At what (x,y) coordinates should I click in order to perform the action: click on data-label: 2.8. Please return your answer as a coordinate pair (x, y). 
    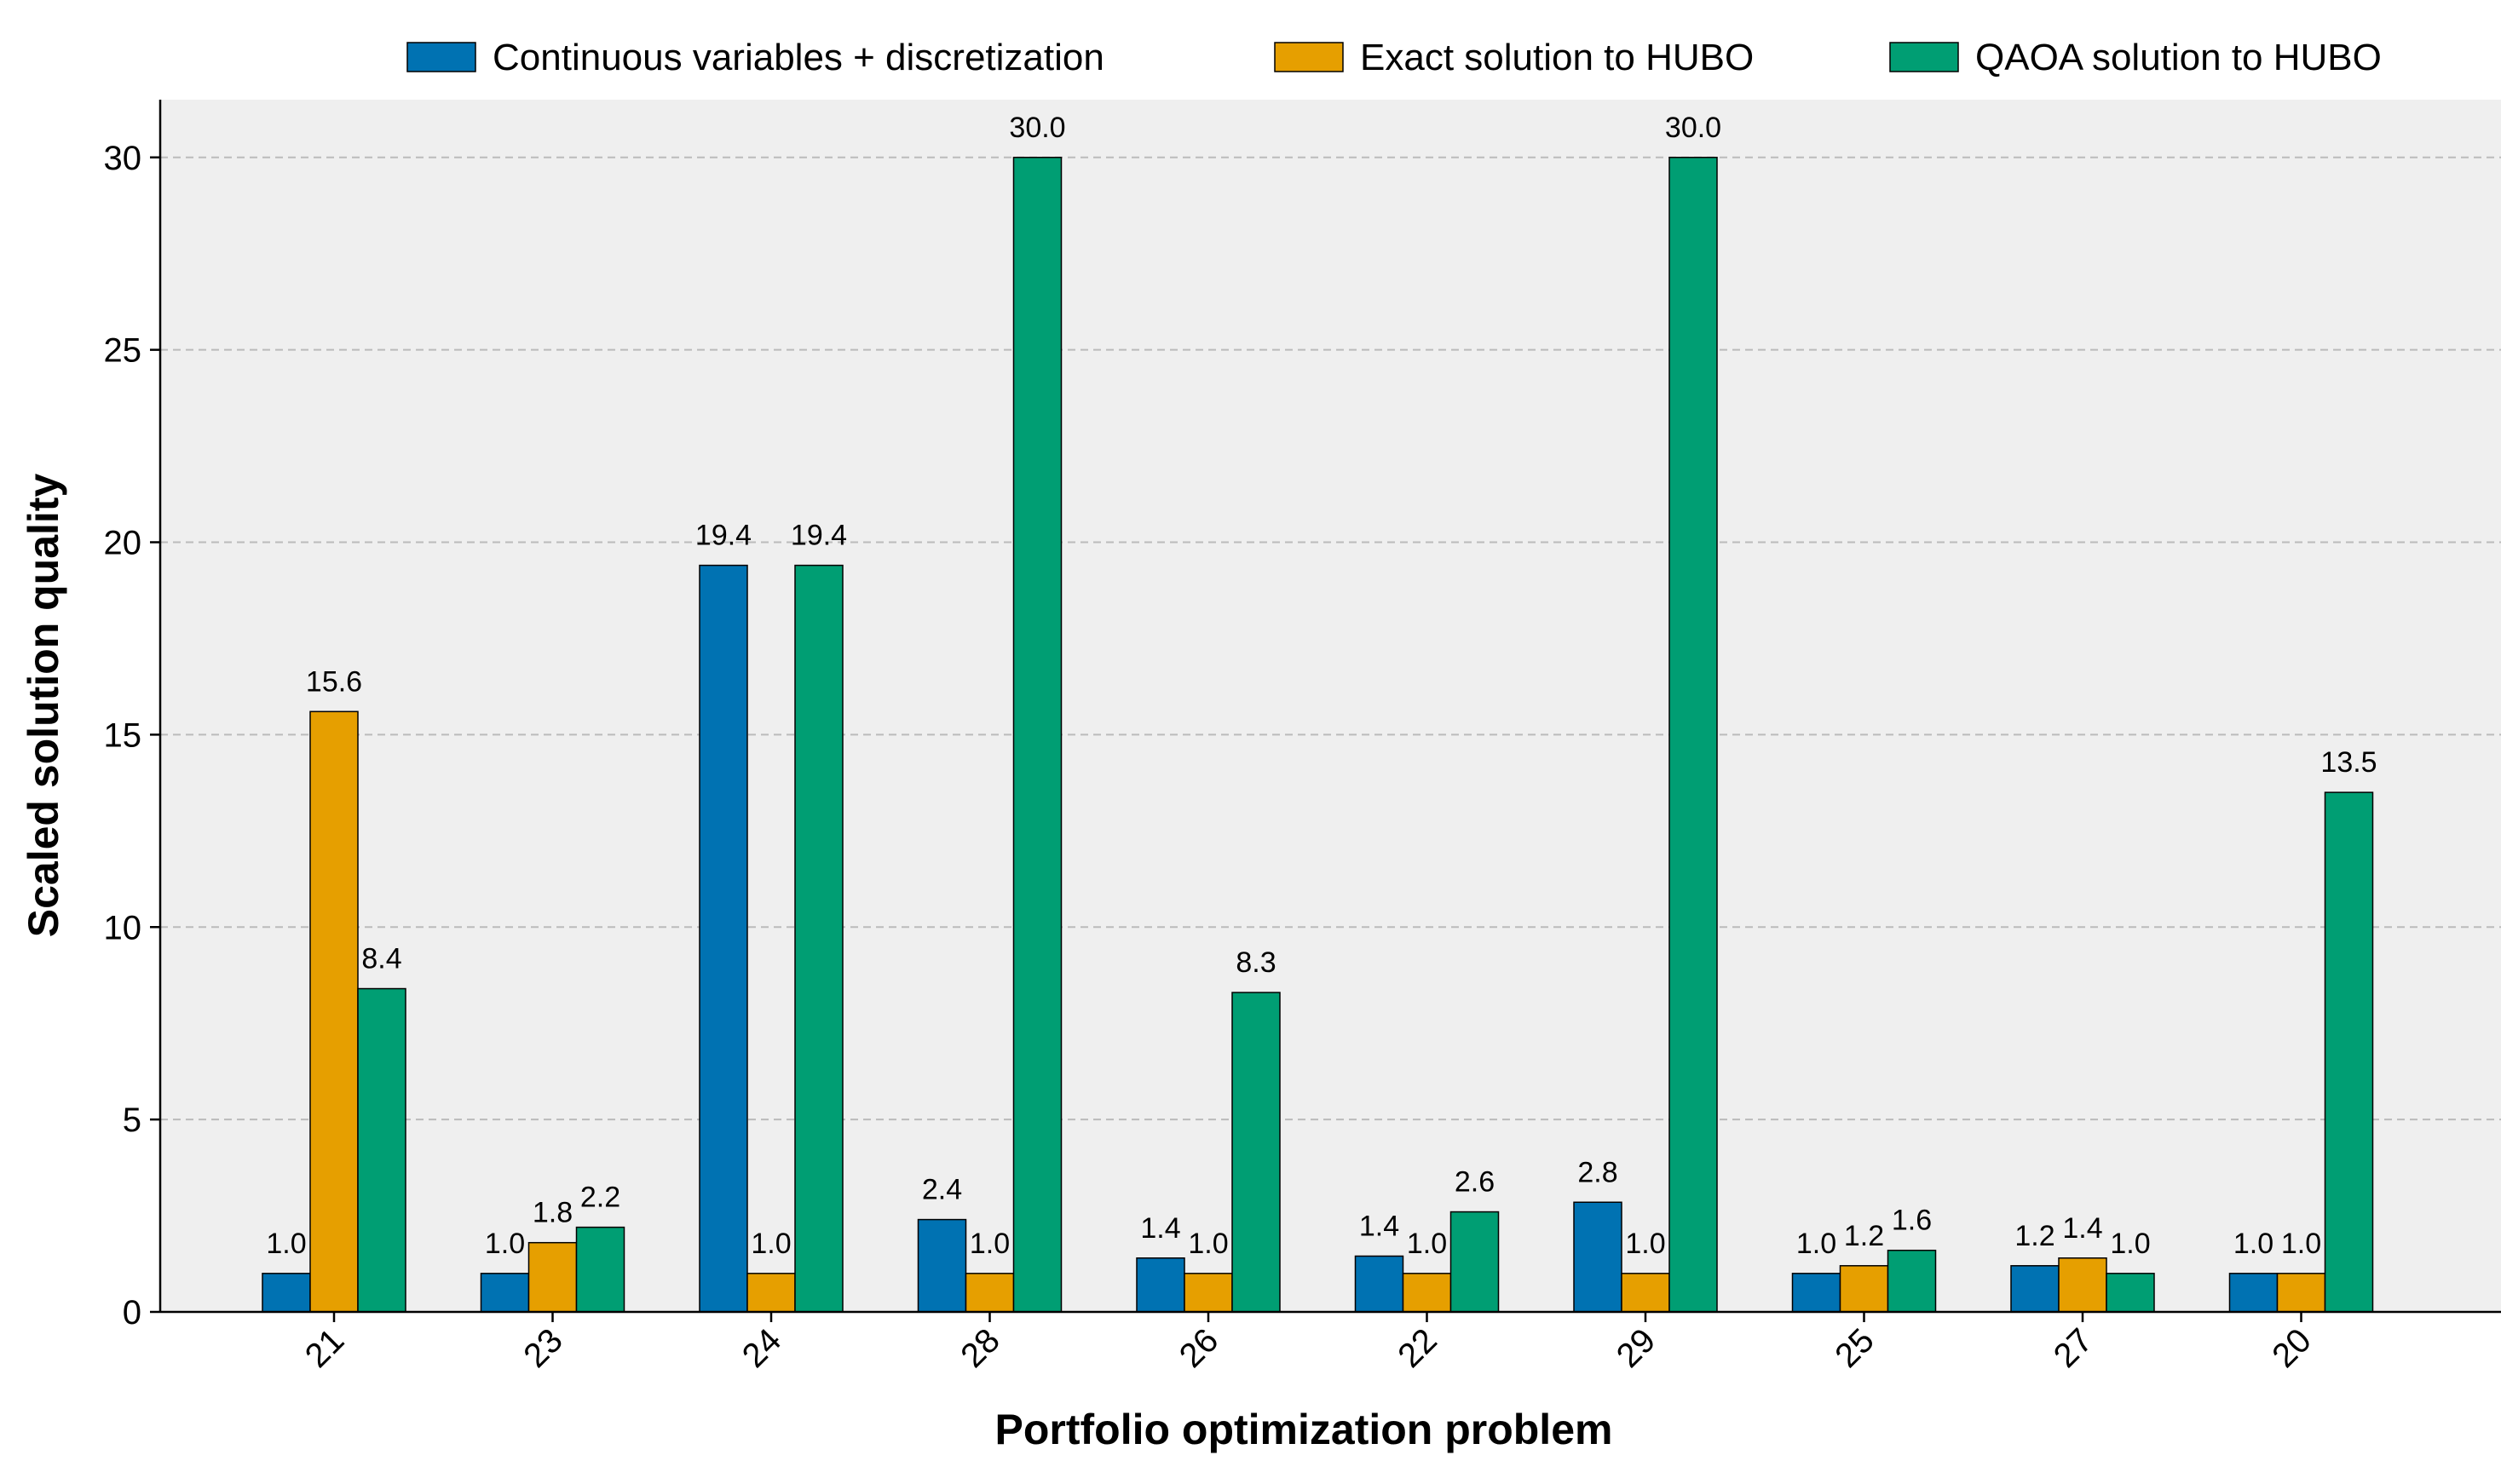
    Looking at the image, I should click on (1597, 1172).